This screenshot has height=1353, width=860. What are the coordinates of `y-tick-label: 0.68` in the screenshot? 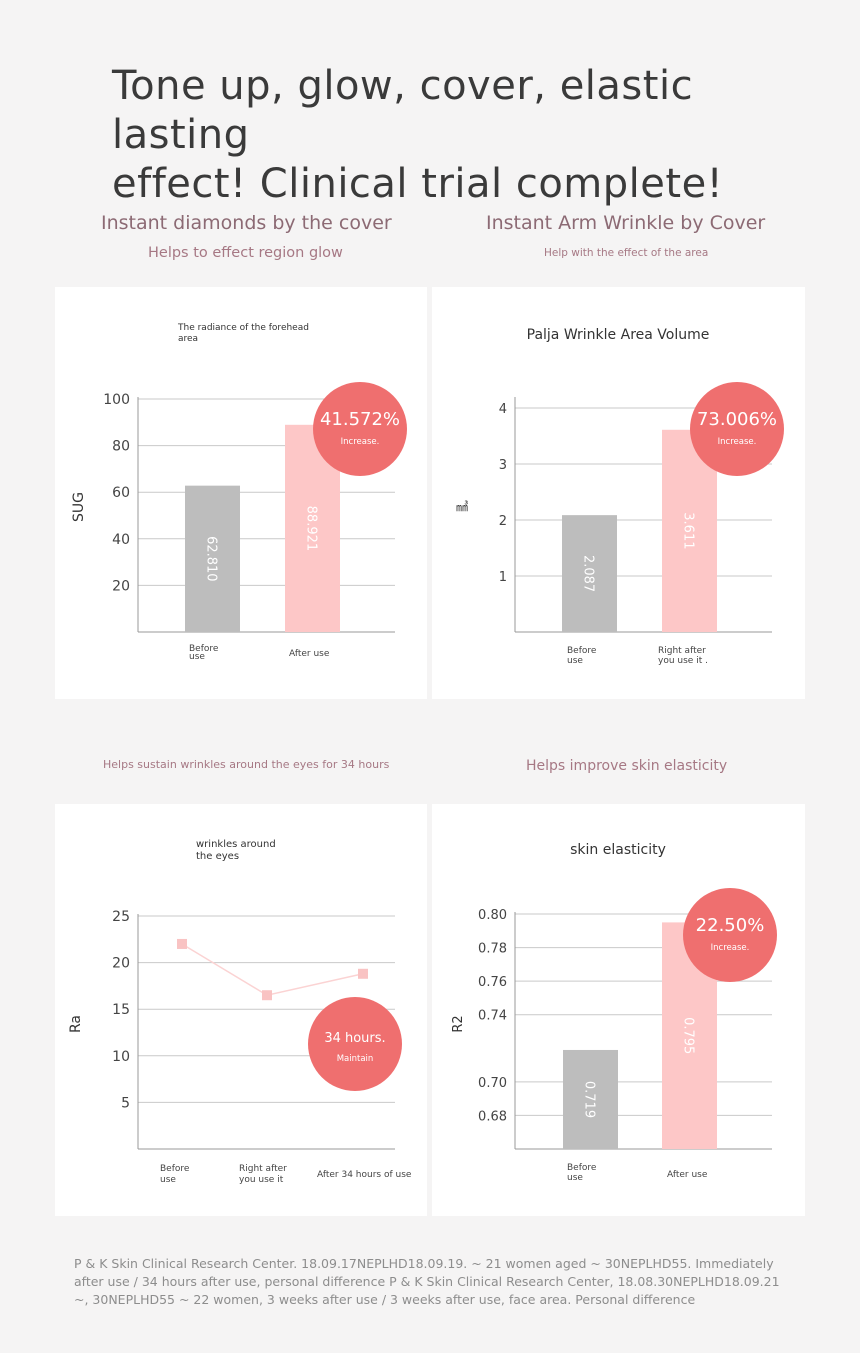 It's located at (492, 1116).